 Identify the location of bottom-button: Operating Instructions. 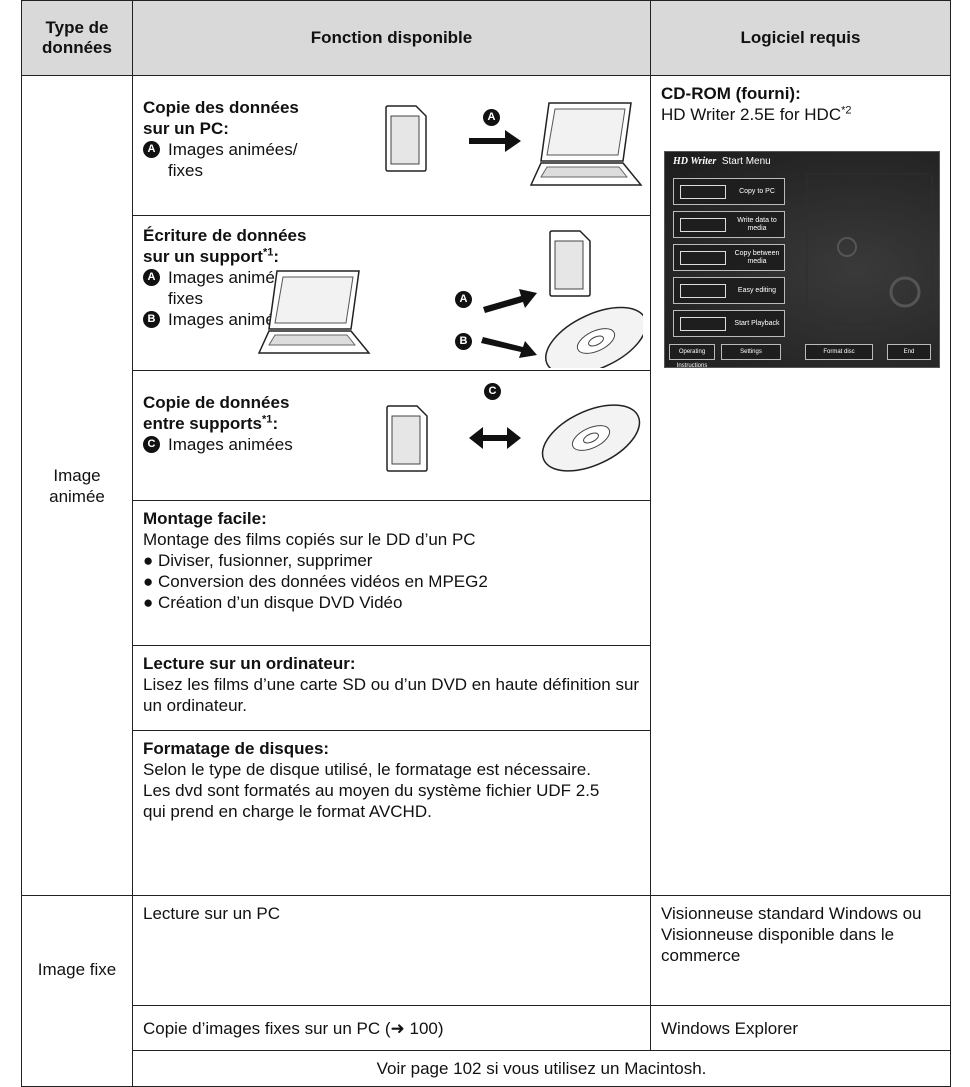
(692, 355).